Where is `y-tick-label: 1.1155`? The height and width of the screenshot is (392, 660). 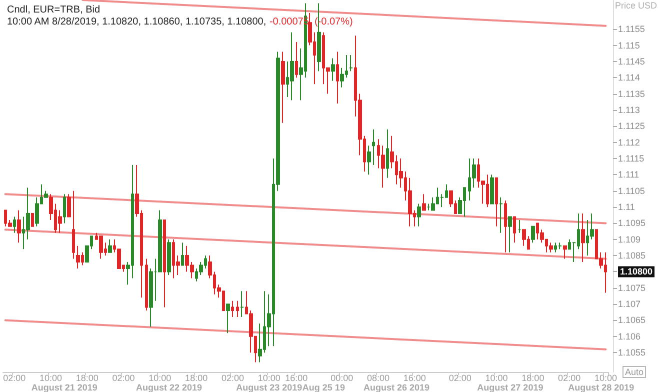 y-tick-label: 1.1155 is located at coordinates (631, 29).